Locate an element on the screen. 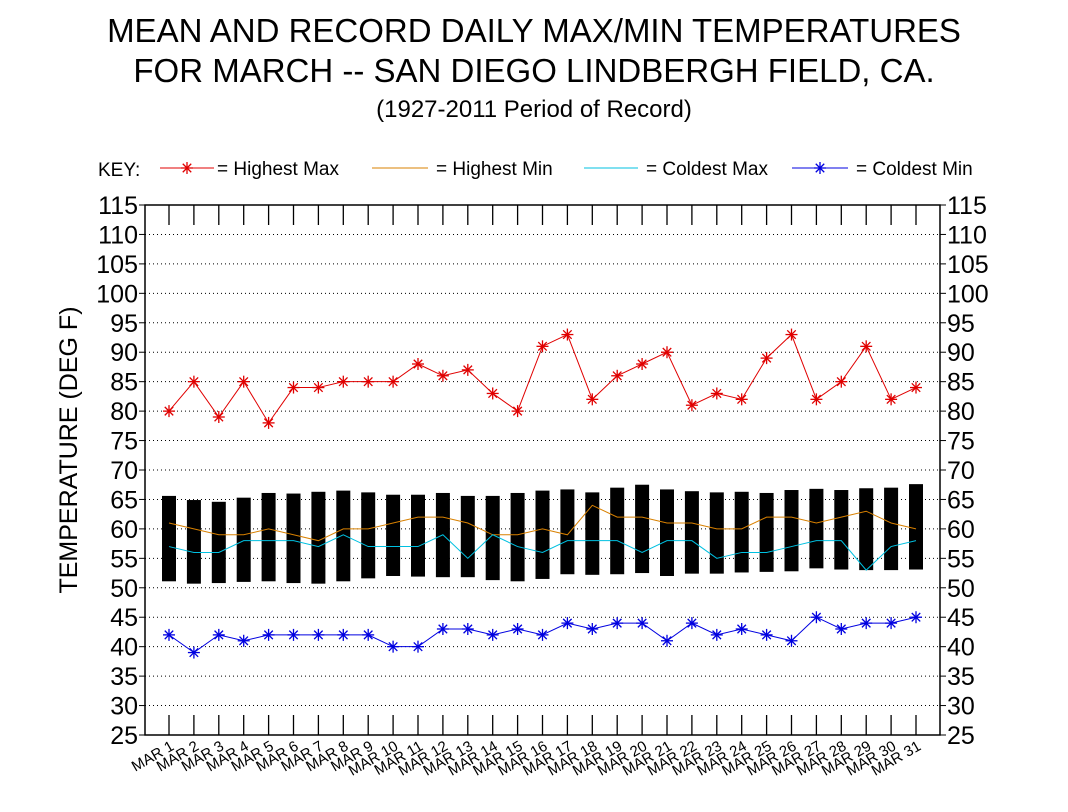  y-tick-label-right: 35 is located at coordinates (961, 677).